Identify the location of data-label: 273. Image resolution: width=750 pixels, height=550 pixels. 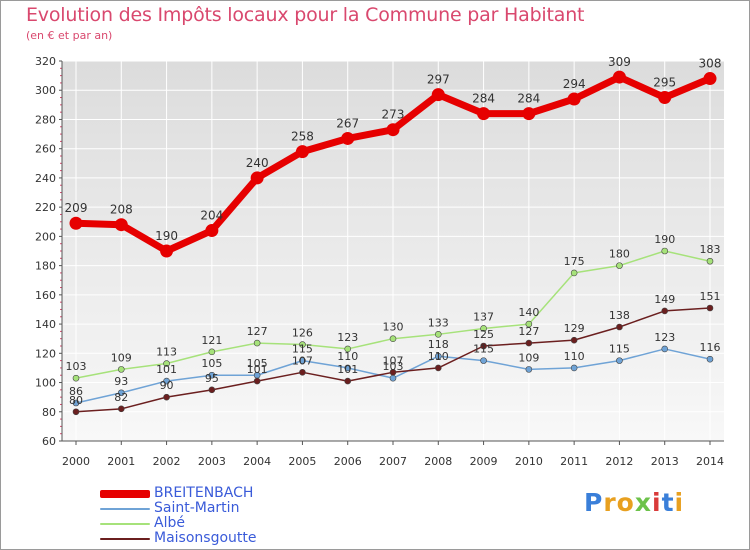
(393, 115).